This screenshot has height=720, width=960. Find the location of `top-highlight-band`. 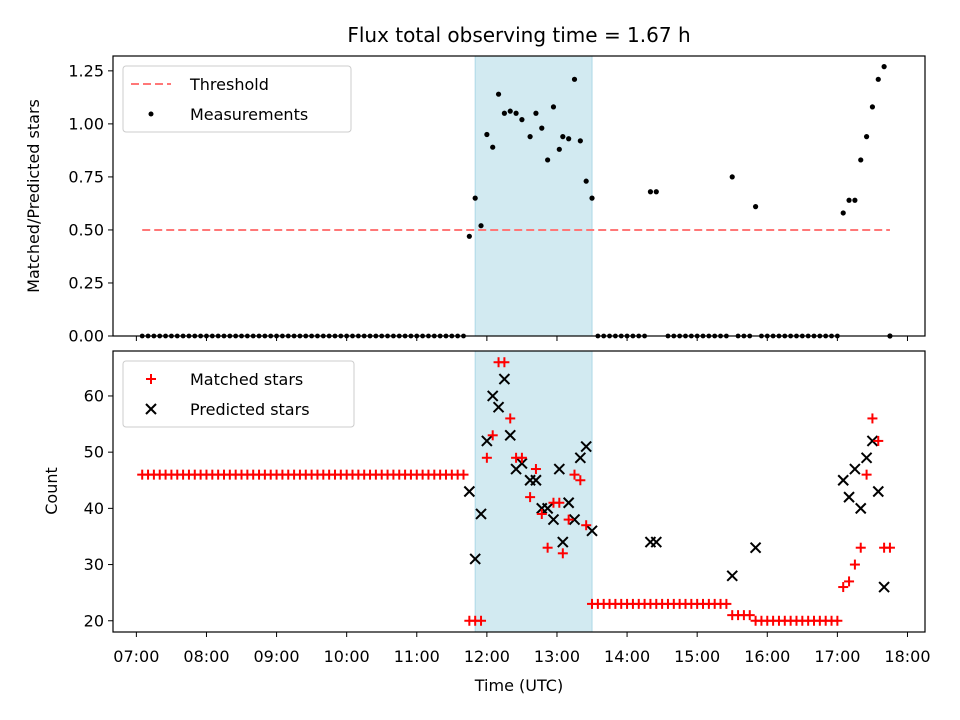

top-highlight-band is located at coordinates (533, 196).